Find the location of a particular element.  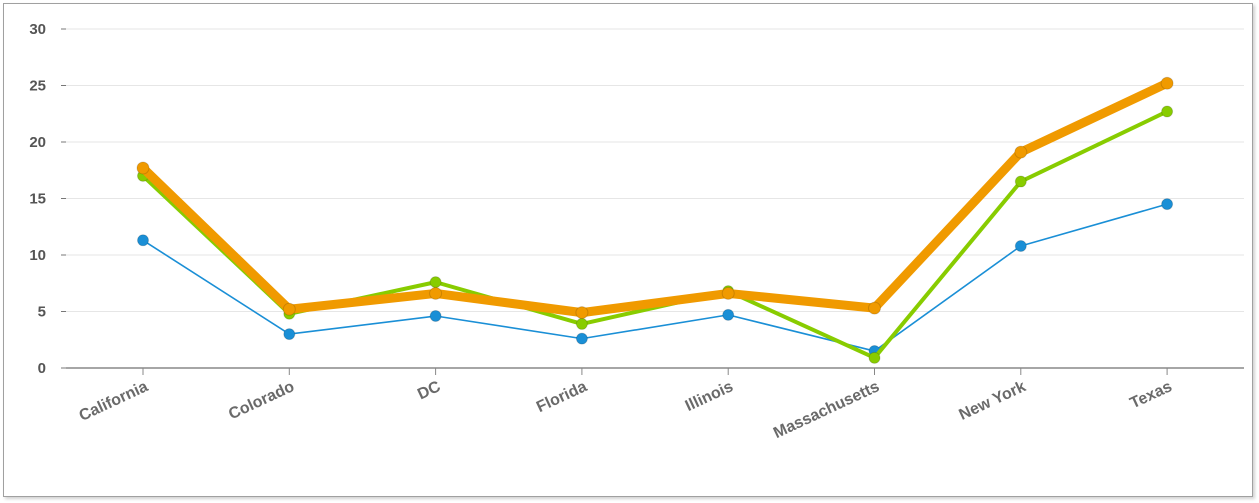

y-tick-label: 5 is located at coordinates (42, 312).